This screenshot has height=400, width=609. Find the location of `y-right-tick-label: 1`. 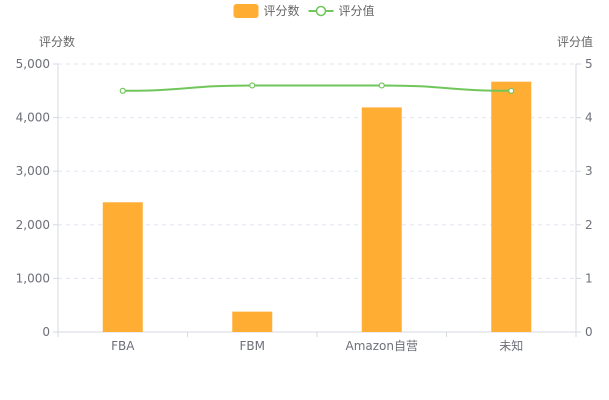

y-right-tick-label: 1 is located at coordinates (589, 278).